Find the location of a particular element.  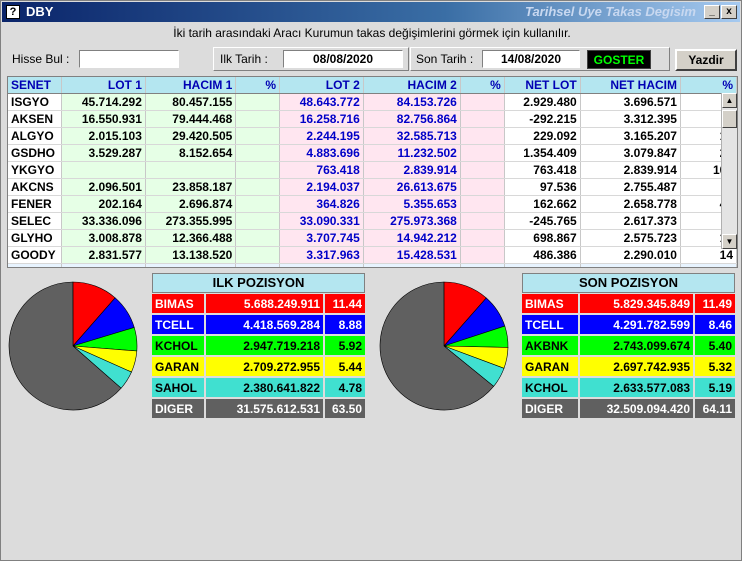

table-cell: 3.317.963 is located at coordinates (321, 255).